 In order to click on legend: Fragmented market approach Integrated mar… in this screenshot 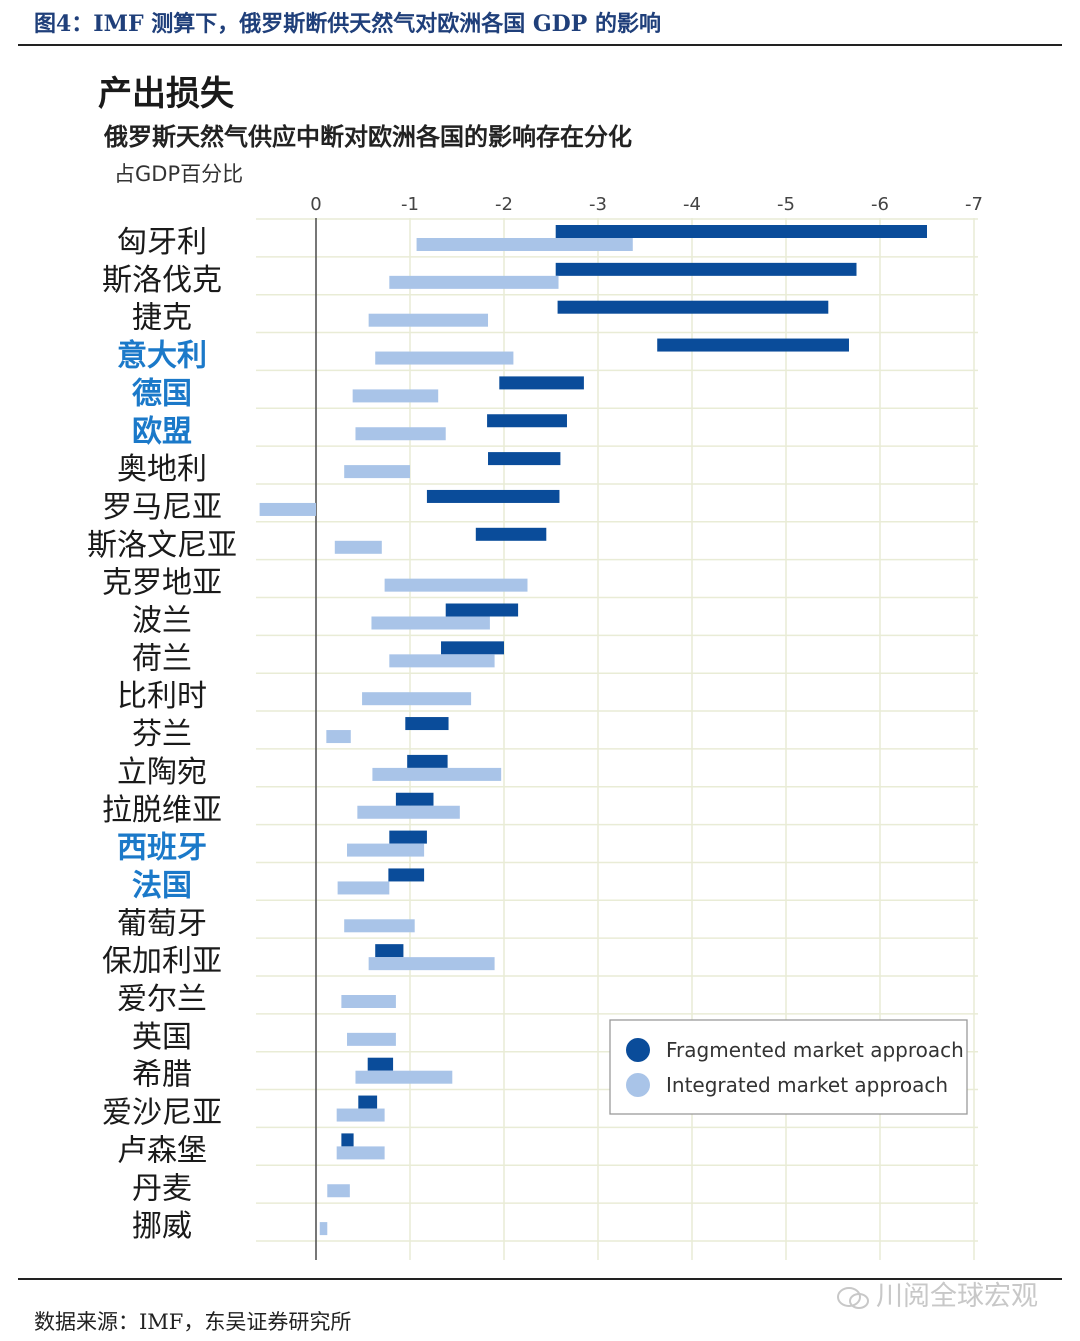, I will do `click(788, 1067)`.